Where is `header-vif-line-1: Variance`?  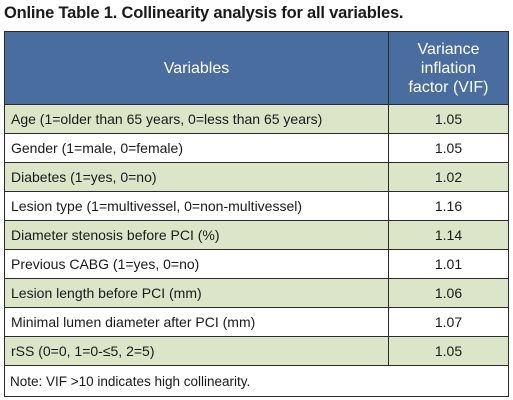
header-vif-line-1: Variance is located at coordinates (448, 49).